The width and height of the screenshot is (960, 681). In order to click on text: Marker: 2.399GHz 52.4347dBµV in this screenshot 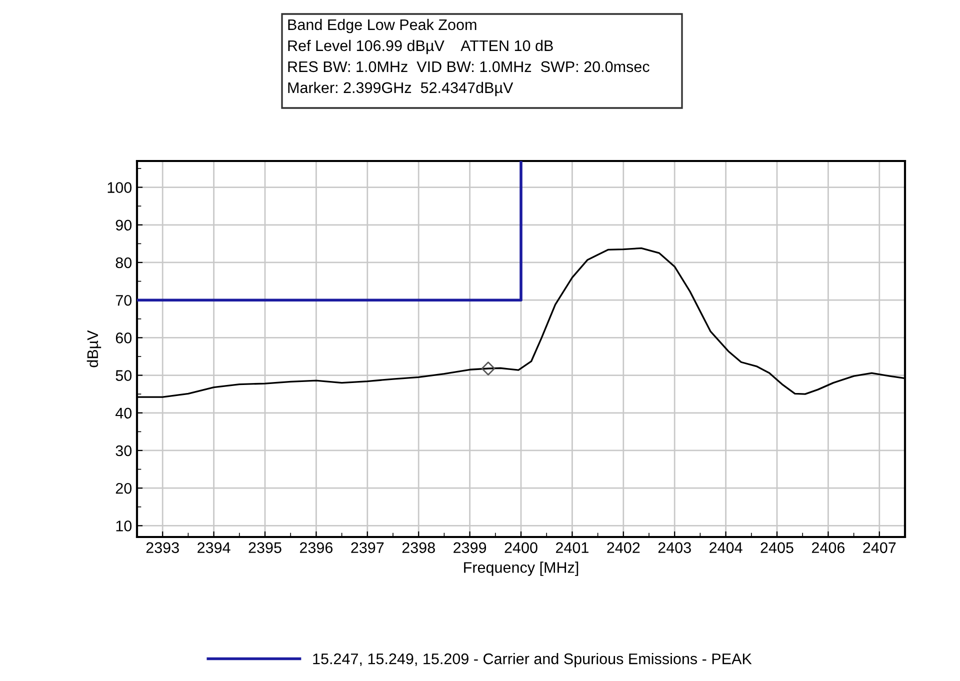, I will do `click(401, 89)`.